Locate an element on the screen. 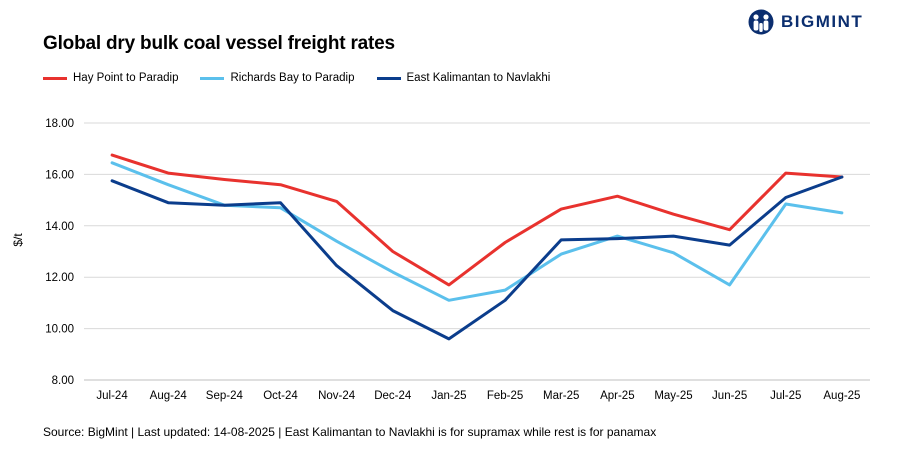 The width and height of the screenshot is (906, 453). y-tick-label: 10.00 is located at coordinates (59, 330).